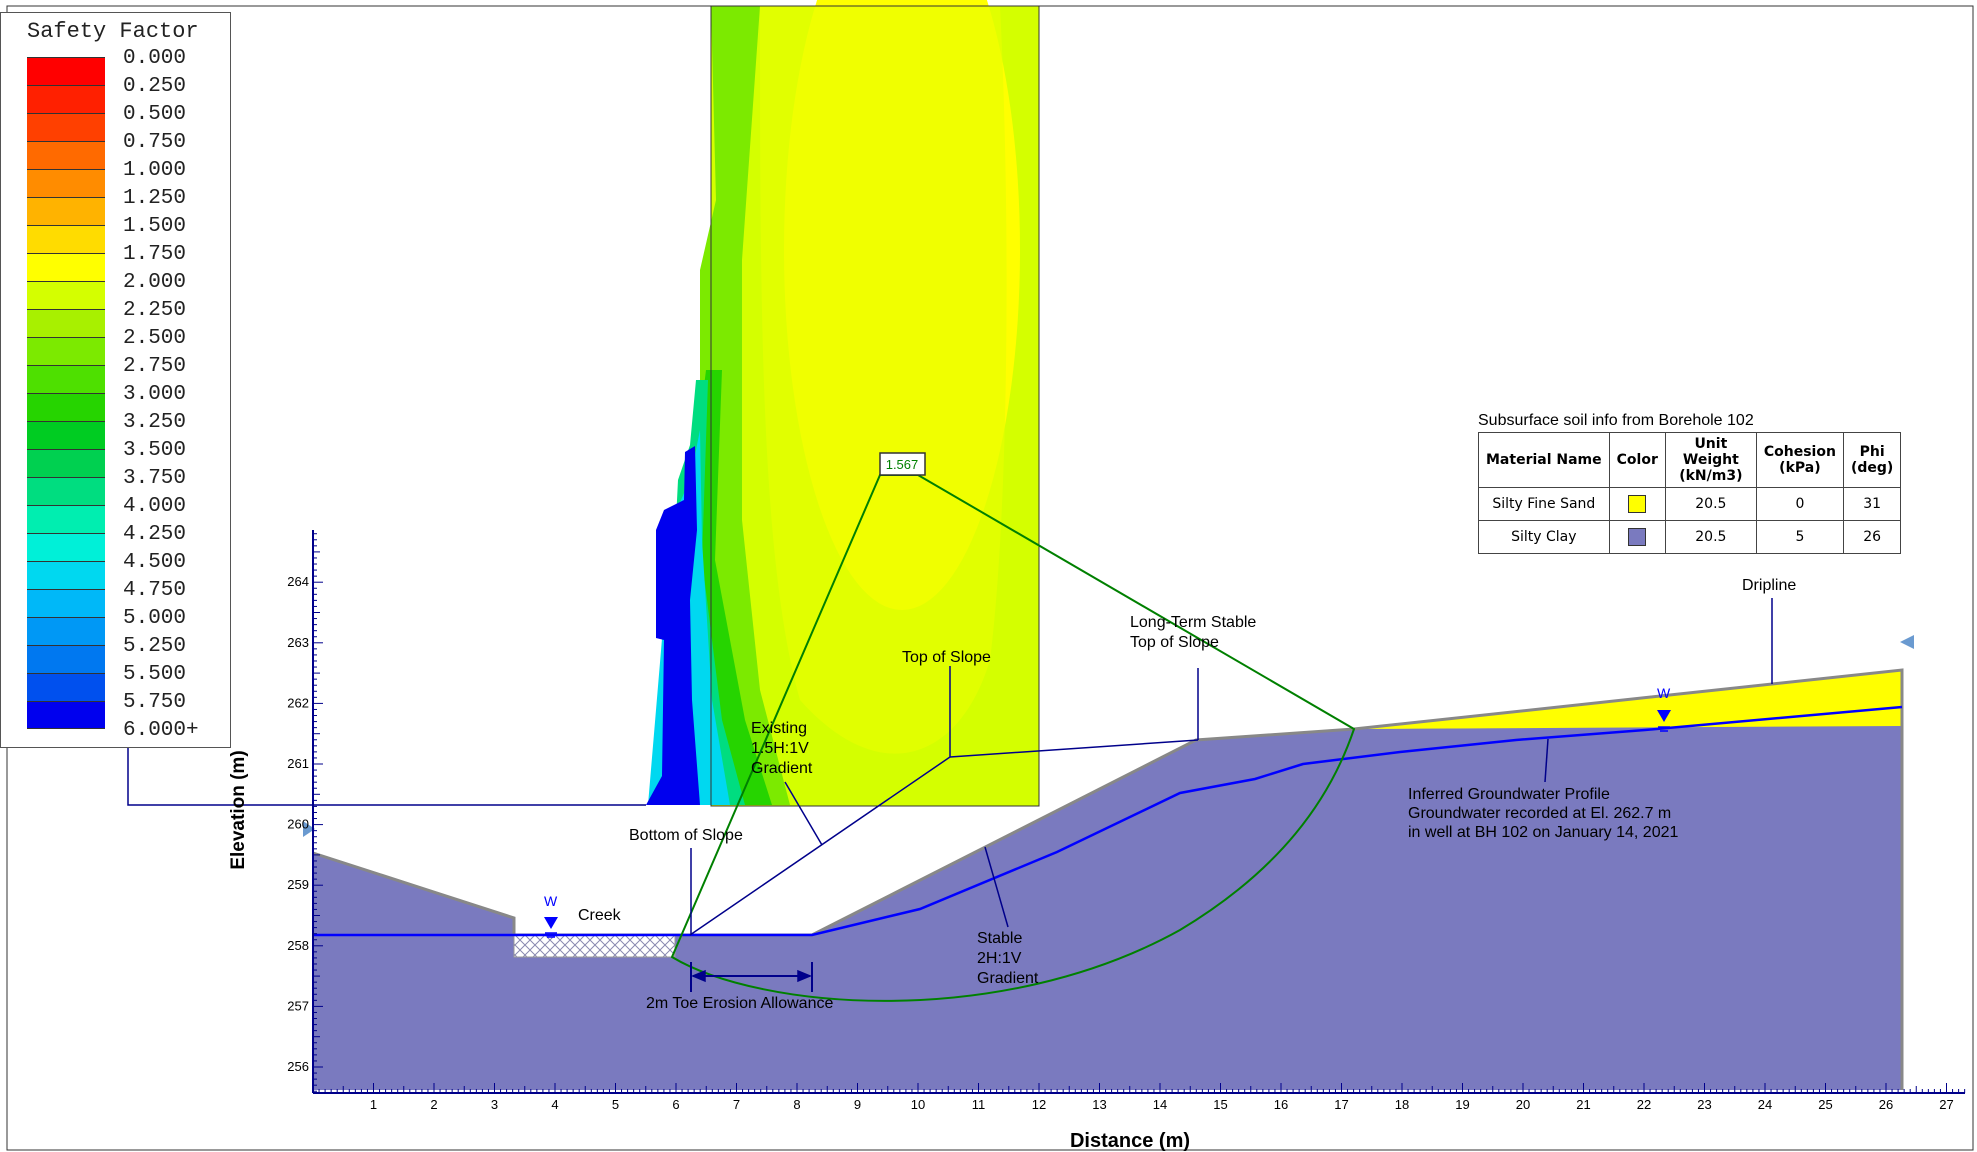 The width and height of the screenshot is (1977, 1152). Describe the element at coordinates (155, 646) in the screenshot. I see `legend-label: 5.250` at that location.